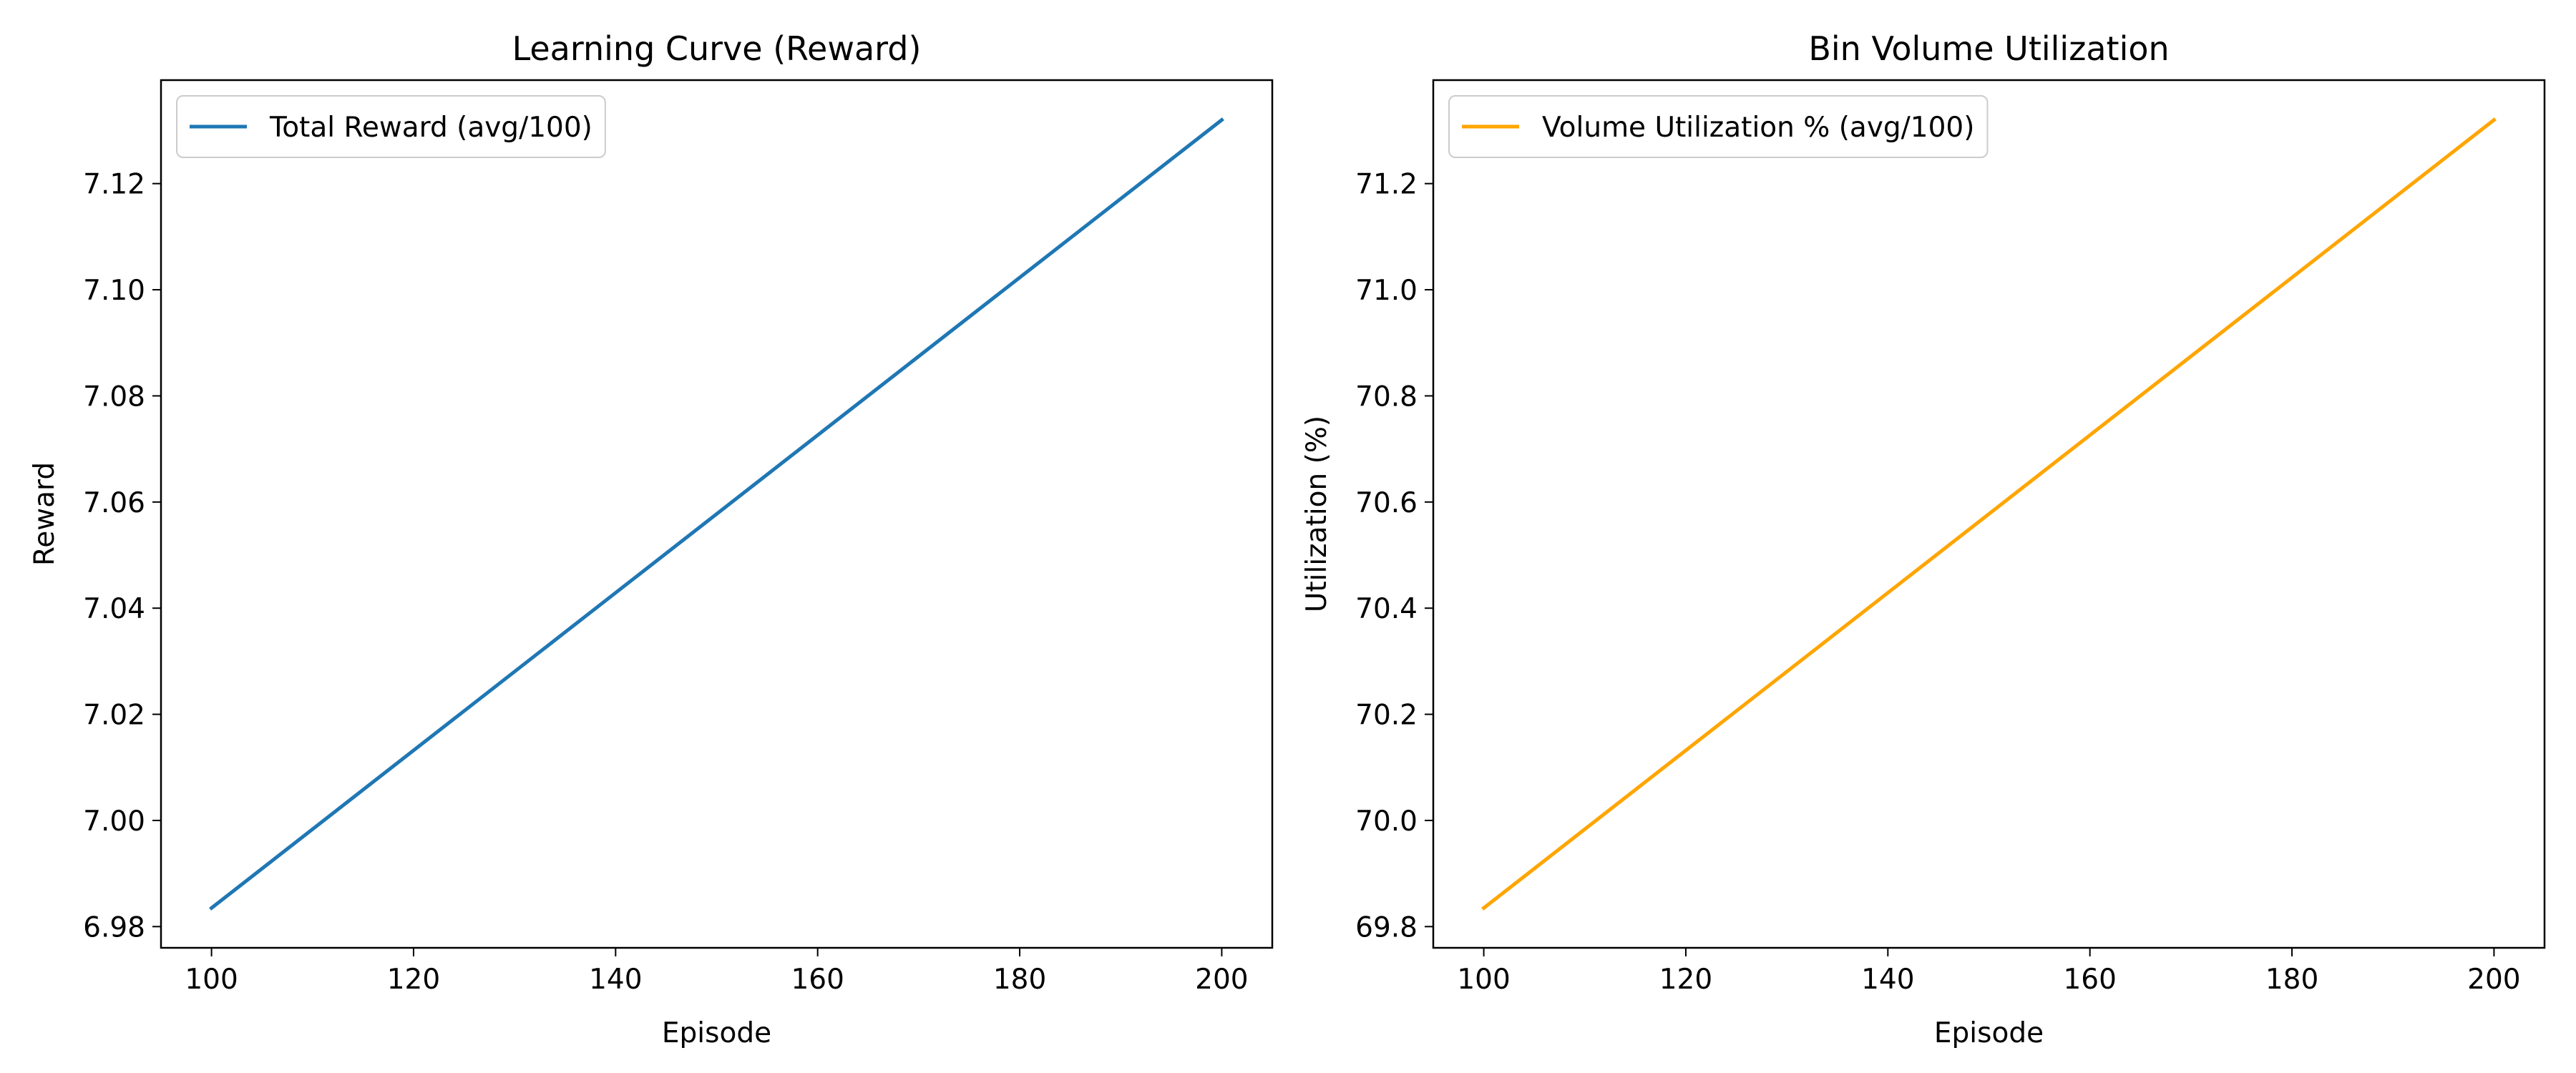 The height and width of the screenshot is (1073, 2576). Describe the element at coordinates (430, 128) in the screenshot. I see `legend-label: Total Reward (avg/100)` at that location.